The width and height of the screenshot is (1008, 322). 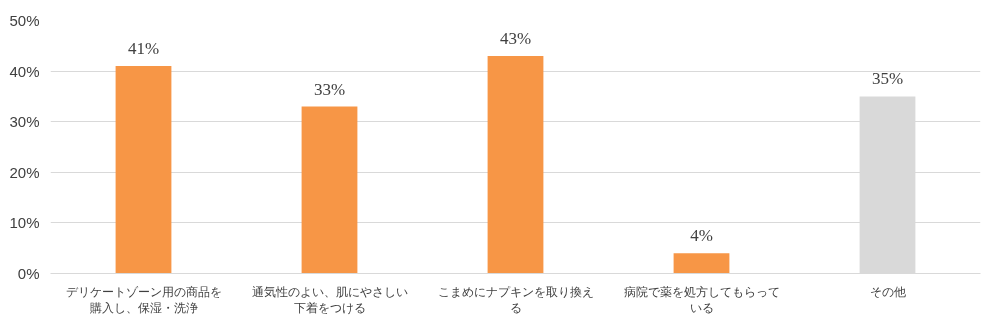 I want to click on x-tick-label: 通気性のよい、肌にやさしい下着をつける, so click(x=329, y=300).